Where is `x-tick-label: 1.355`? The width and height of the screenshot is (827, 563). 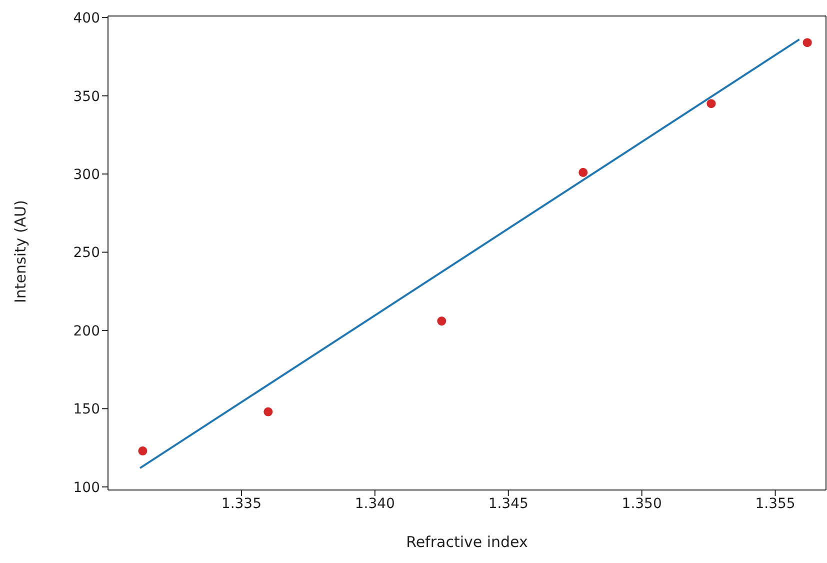 x-tick-label: 1.355 is located at coordinates (775, 504).